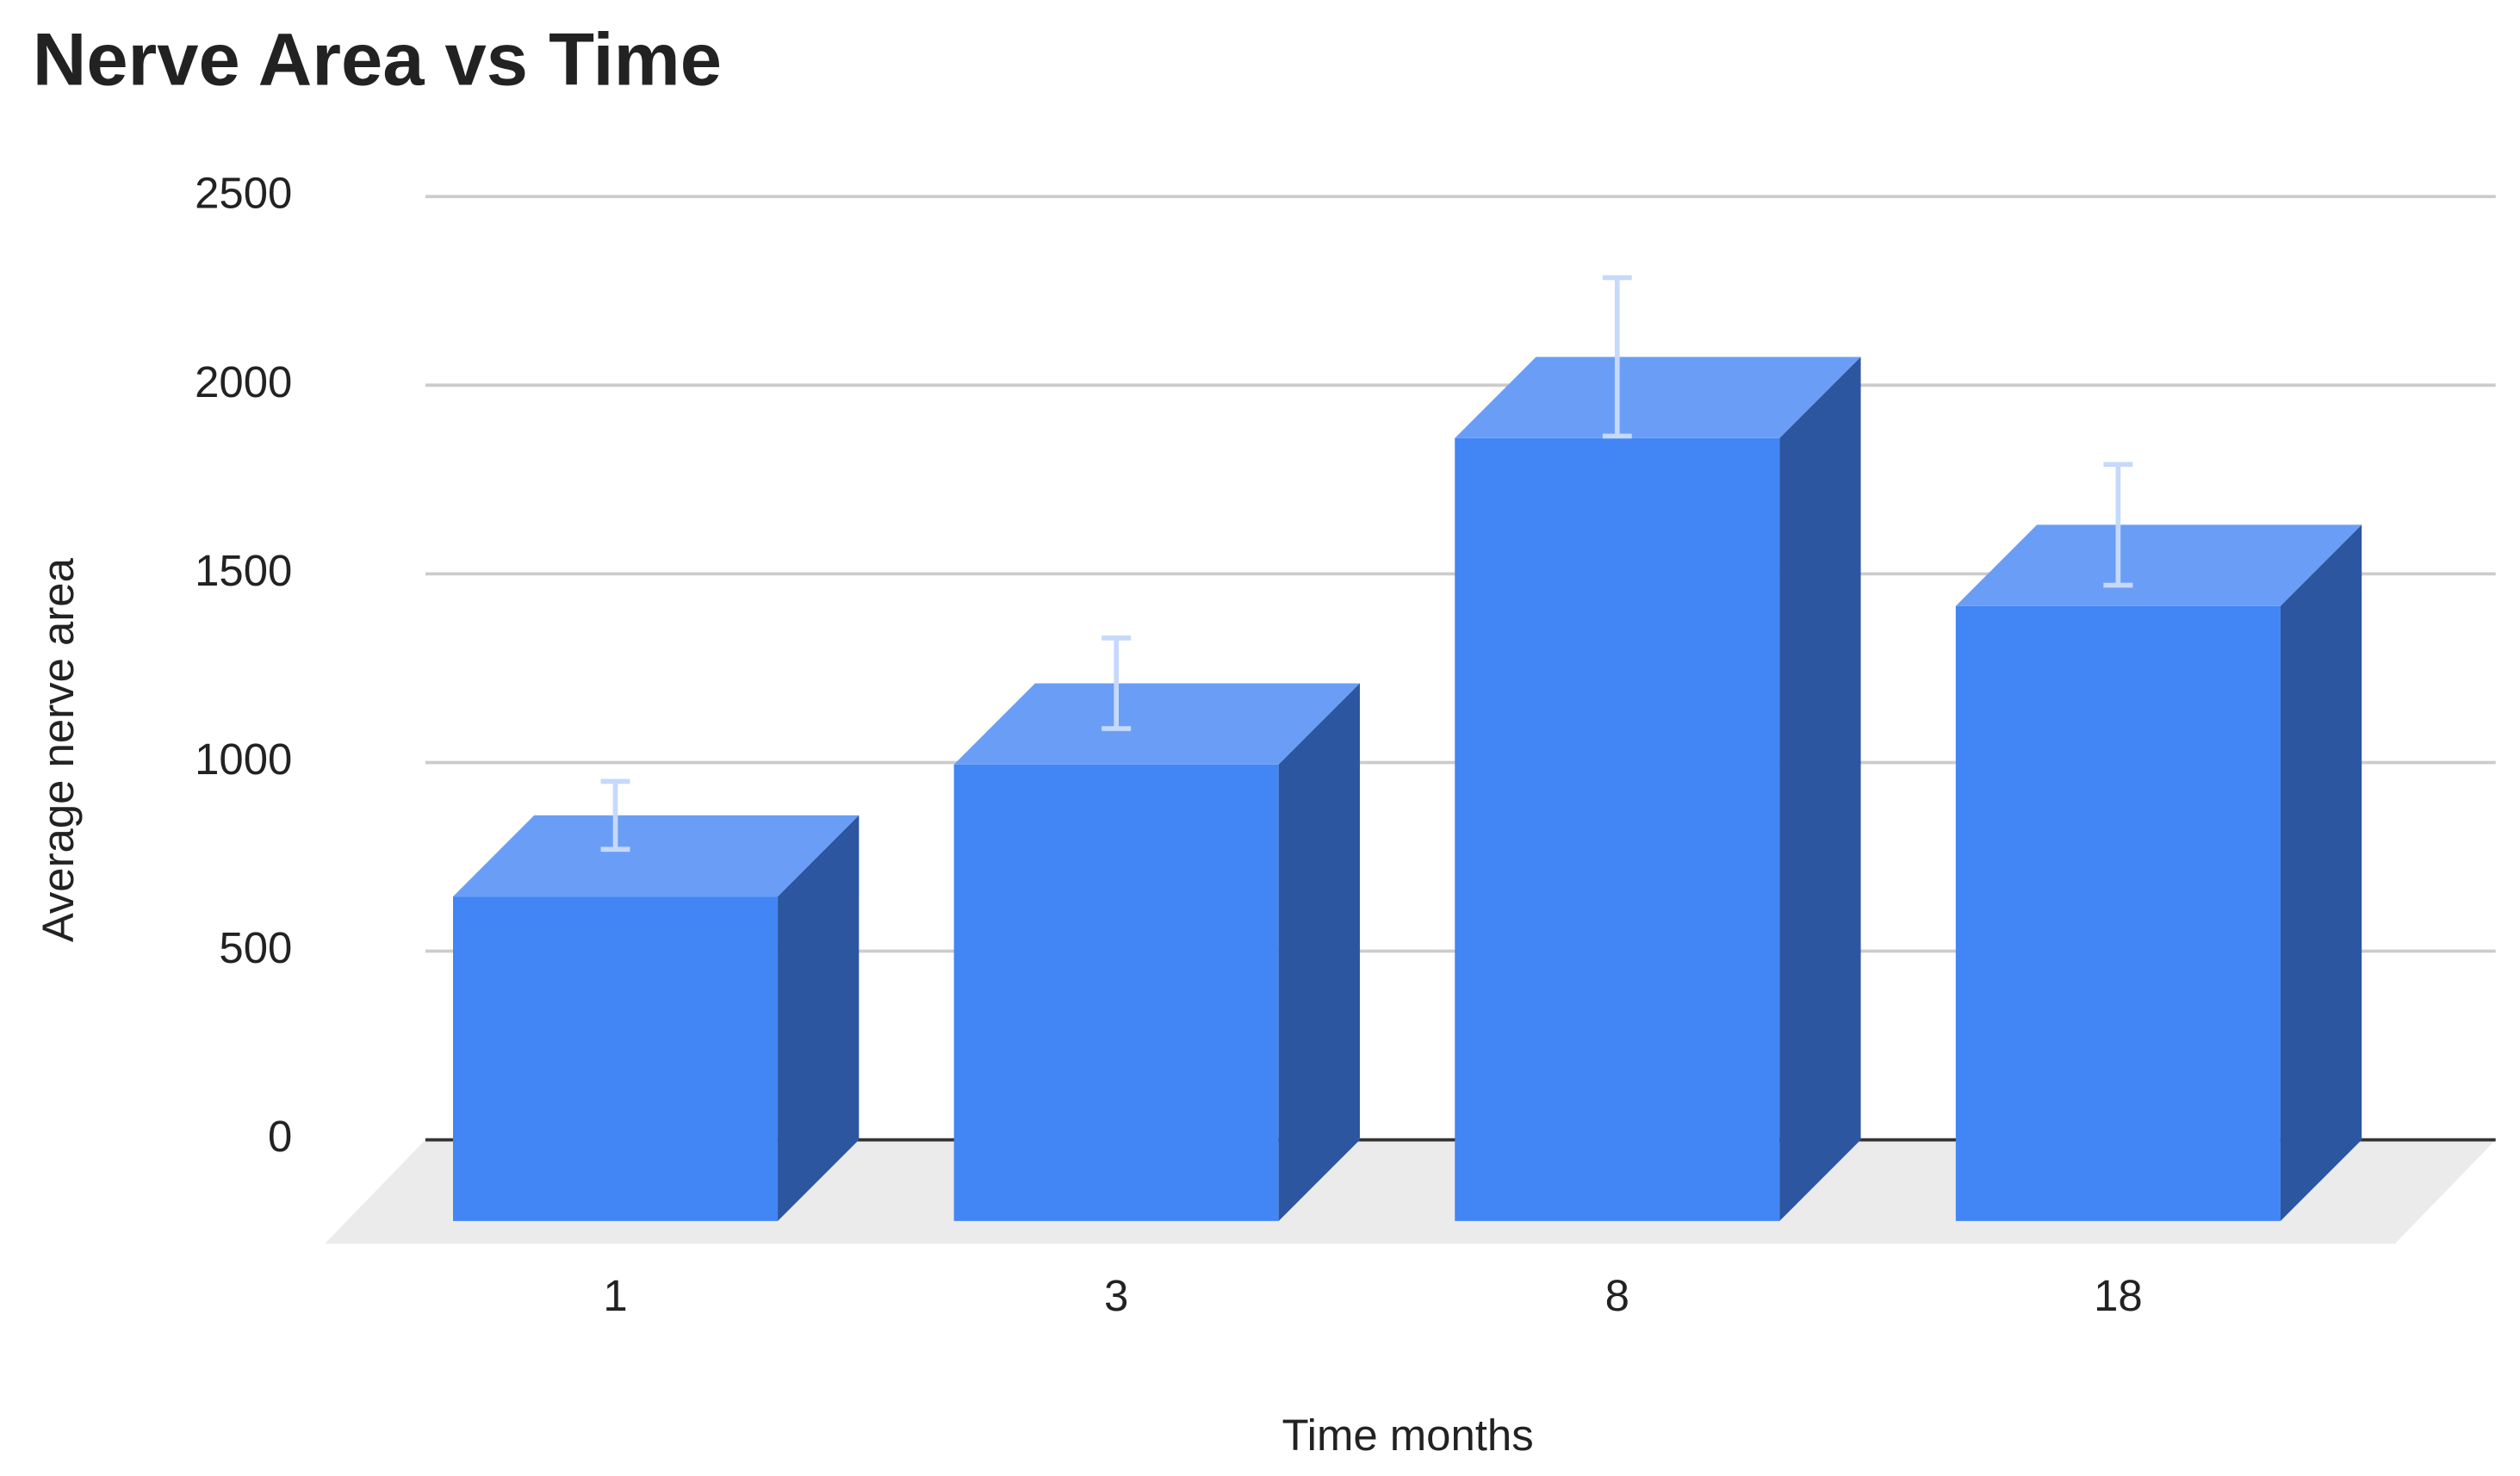  I want to click on floor, so click(1411, 1191).